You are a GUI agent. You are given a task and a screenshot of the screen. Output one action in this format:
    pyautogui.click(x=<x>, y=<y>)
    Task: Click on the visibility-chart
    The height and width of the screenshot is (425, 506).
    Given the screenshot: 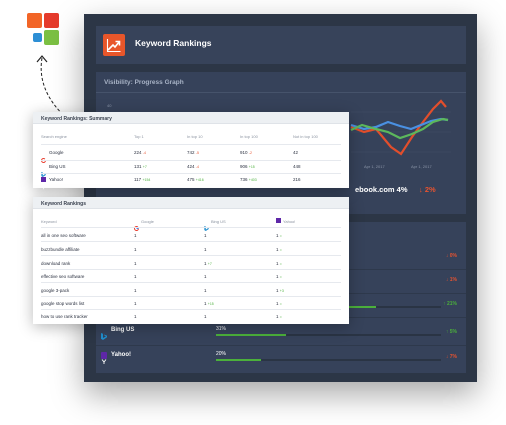 What is the action you would take?
    pyautogui.click(x=400, y=127)
    